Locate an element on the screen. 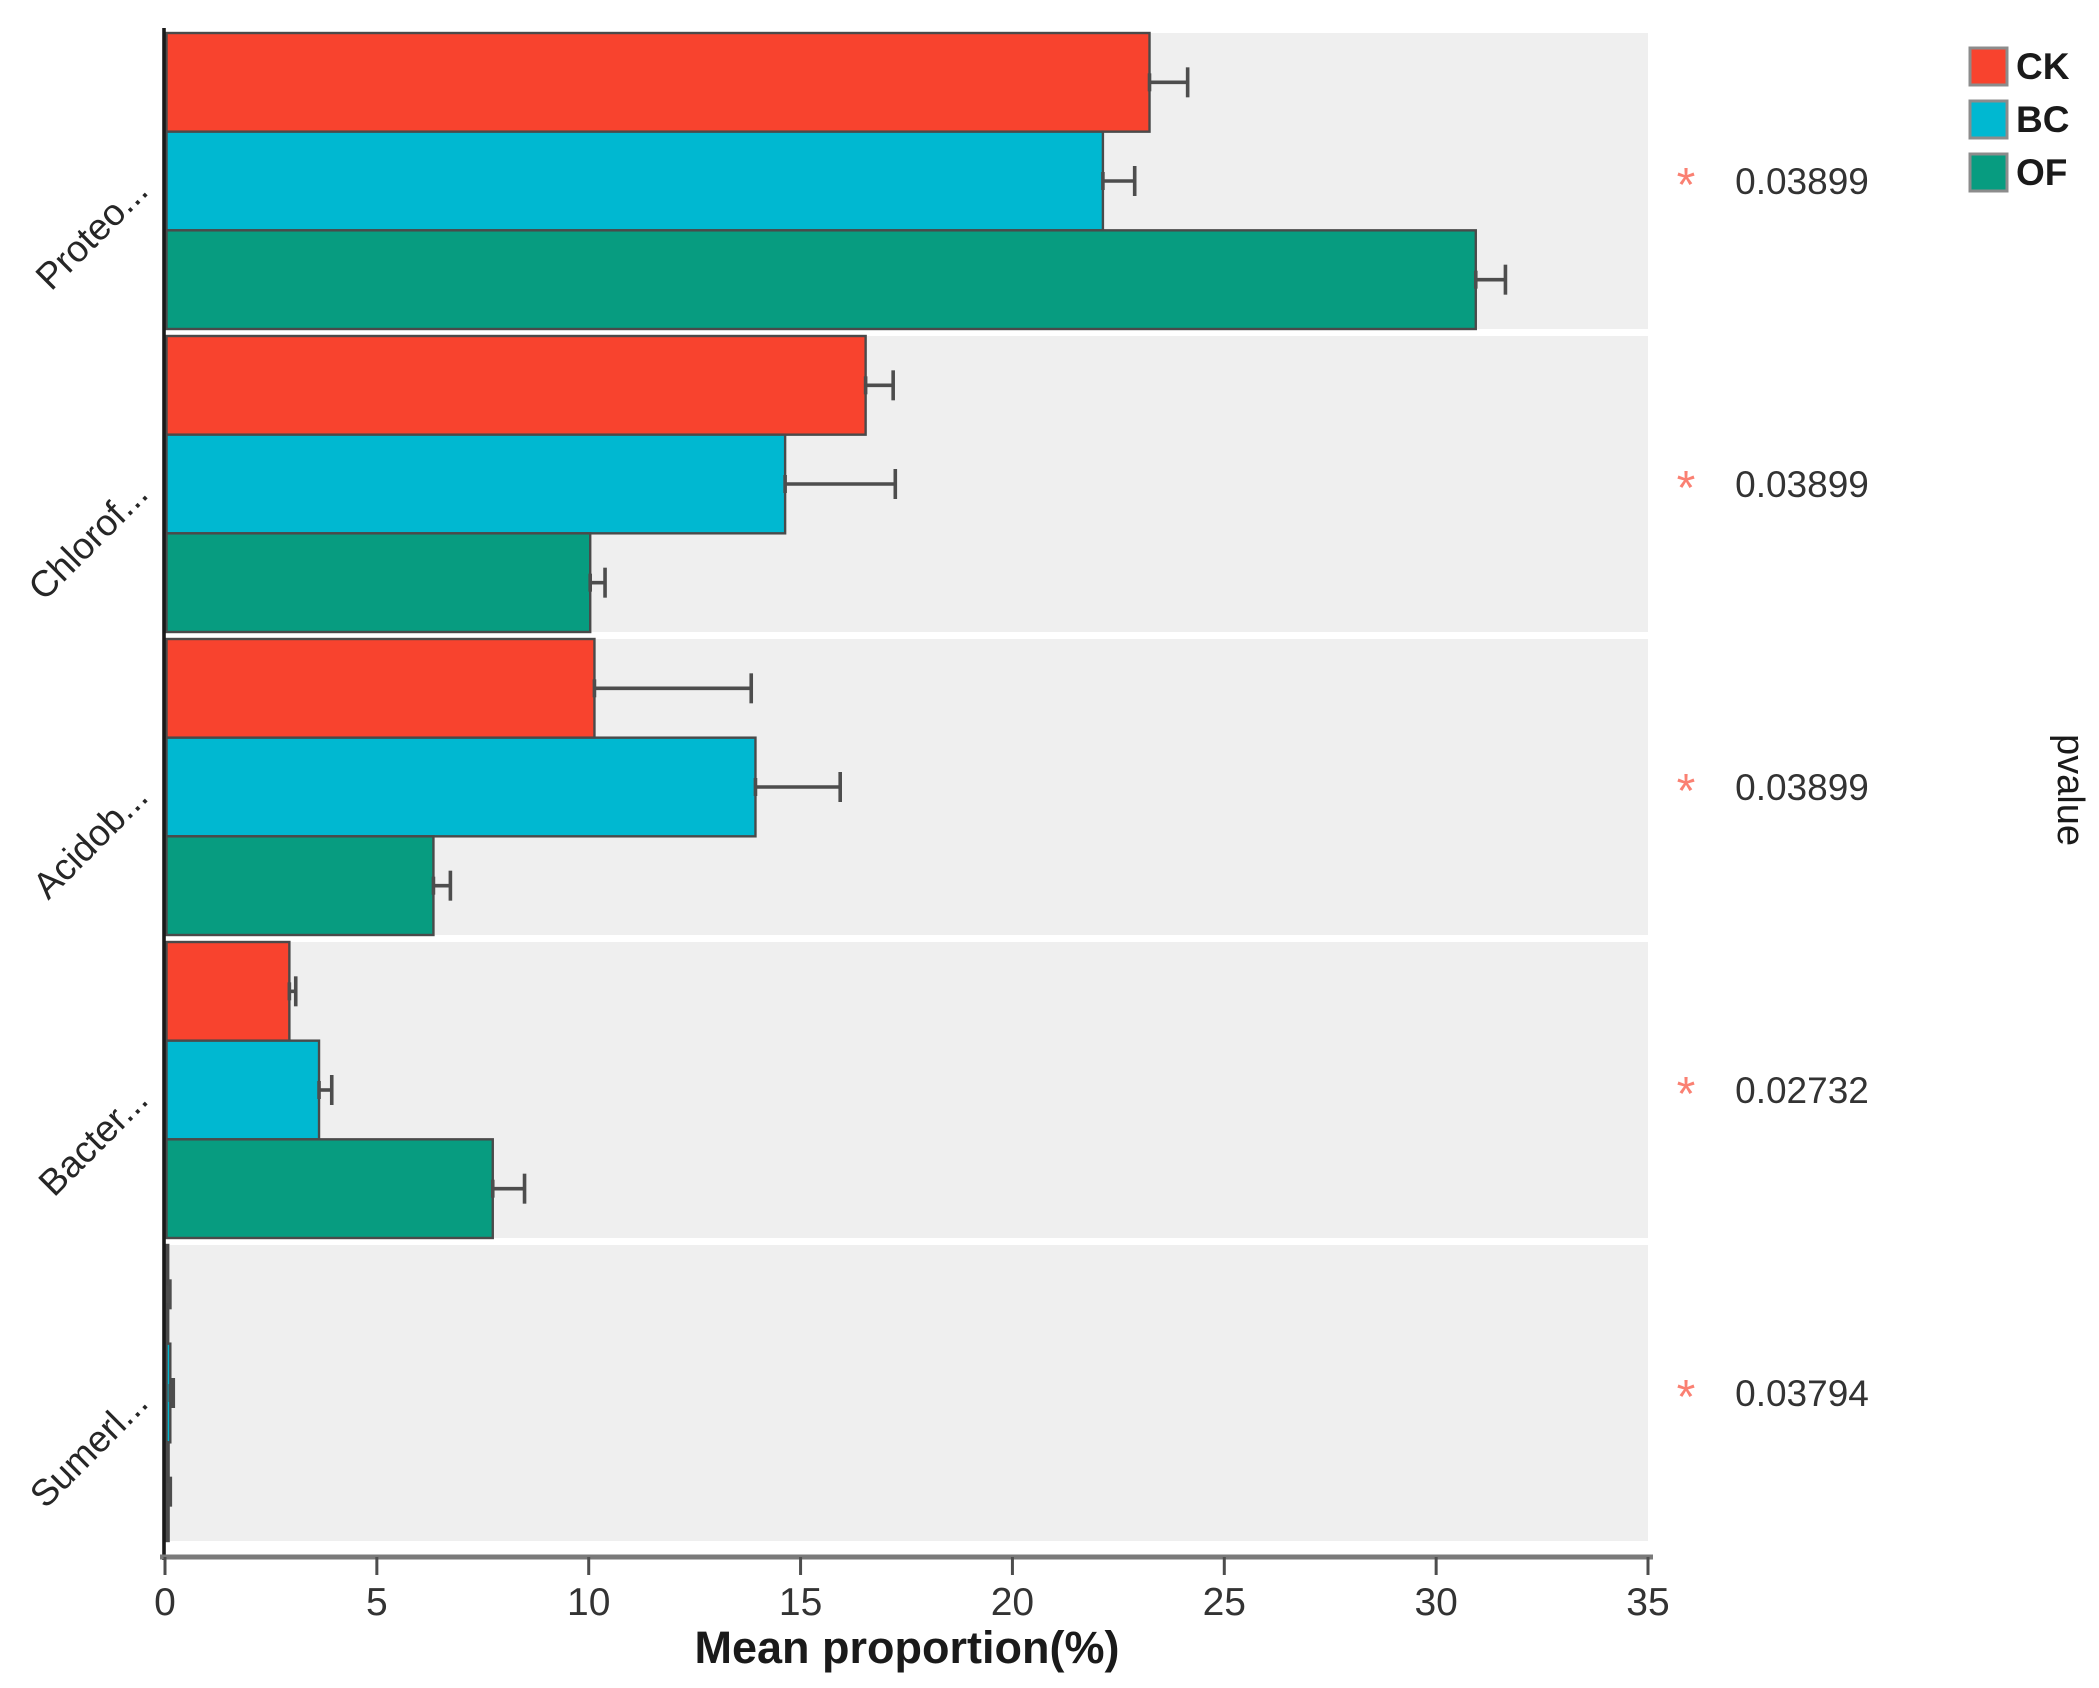 The height and width of the screenshot is (1688, 2099). pvalue-column: * 0.03899 * 0.03899 * 0.03899 * 0.02732 * 0.03794 is located at coordinates (1773, 791).